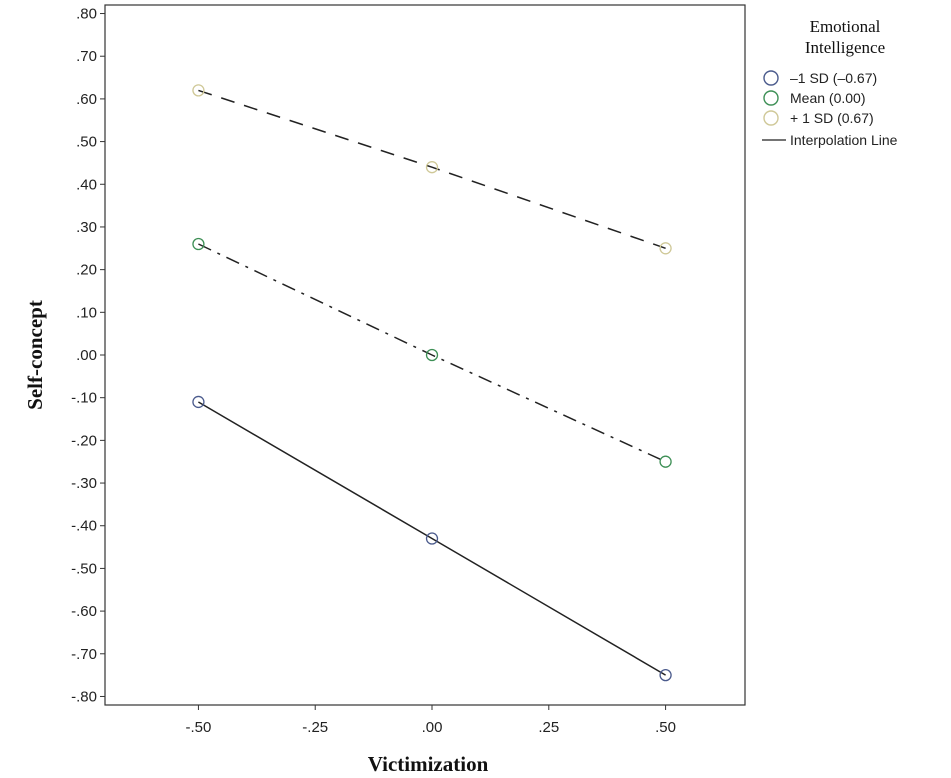 The width and height of the screenshot is (951, 778). What do you see at coordinates (84, 568) in the screenshot?
I see `y-tick-label: -.50` at bounding box center [84, 568].